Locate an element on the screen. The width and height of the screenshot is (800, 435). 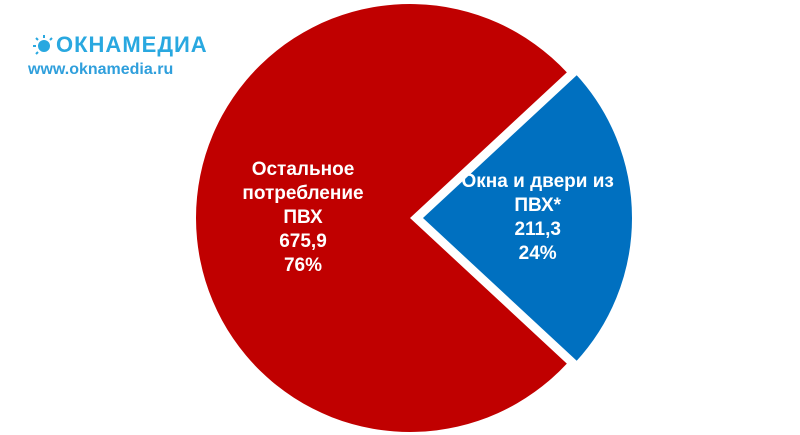
logo-icon is located at coordinates (43, 45).